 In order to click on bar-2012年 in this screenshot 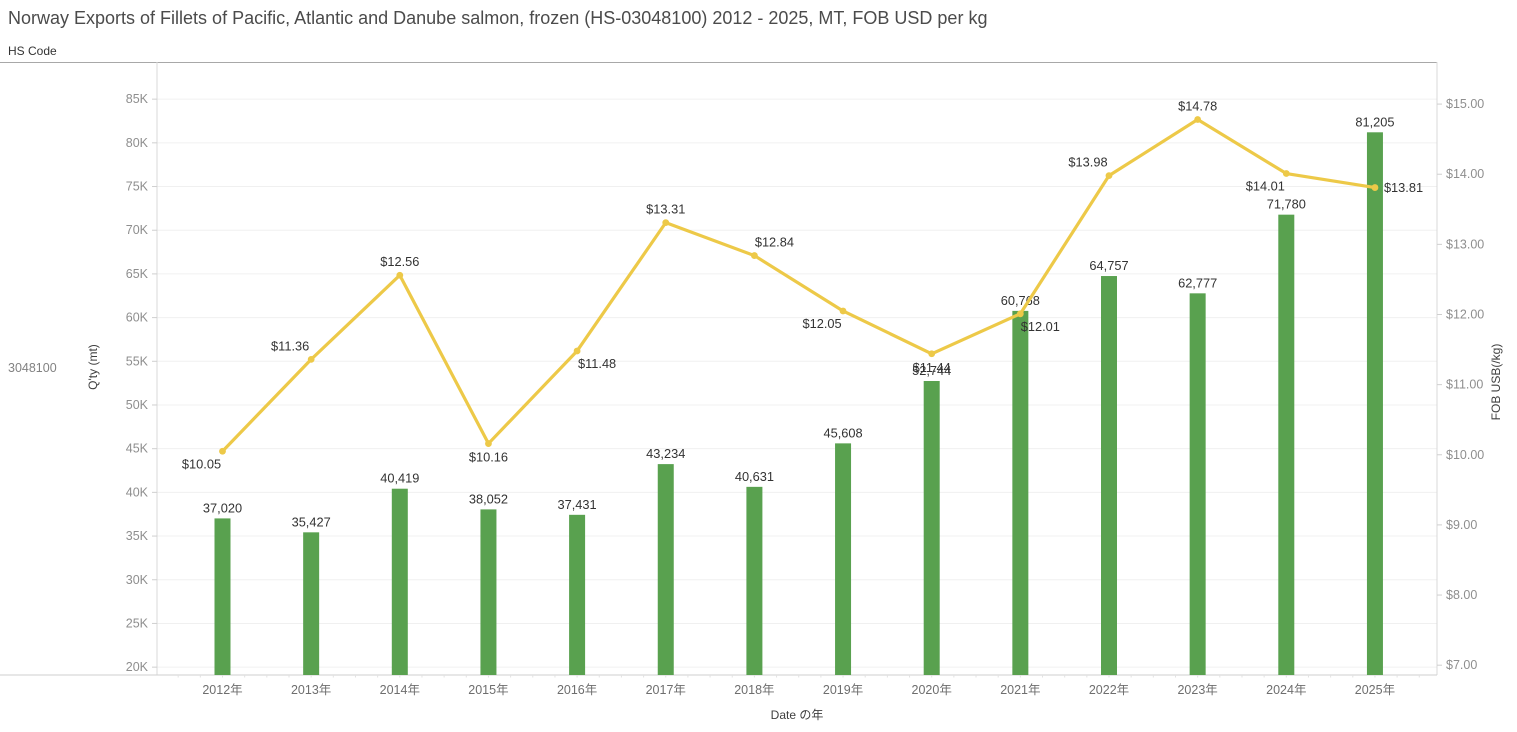, I will do `click(222, 596)`.